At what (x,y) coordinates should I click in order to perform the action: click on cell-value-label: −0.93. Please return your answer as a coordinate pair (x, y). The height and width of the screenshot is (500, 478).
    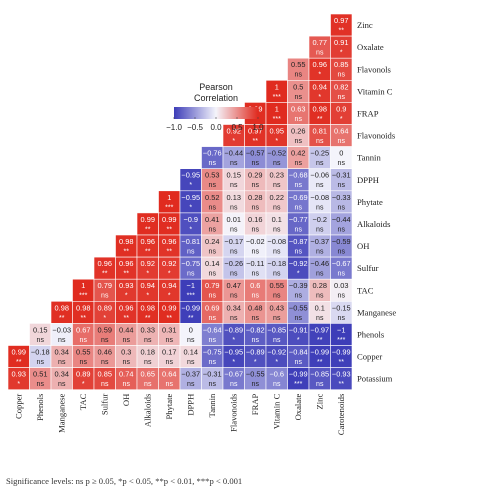
    Looking at the image, I should click on (341, 374).